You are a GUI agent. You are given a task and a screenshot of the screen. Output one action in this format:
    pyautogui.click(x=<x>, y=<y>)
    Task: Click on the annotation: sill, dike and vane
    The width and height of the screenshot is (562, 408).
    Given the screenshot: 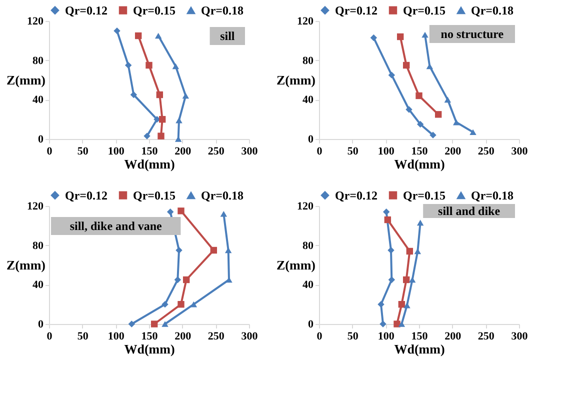 What is the action you would take?
    pyautogui.click(x=116, y=226)
    